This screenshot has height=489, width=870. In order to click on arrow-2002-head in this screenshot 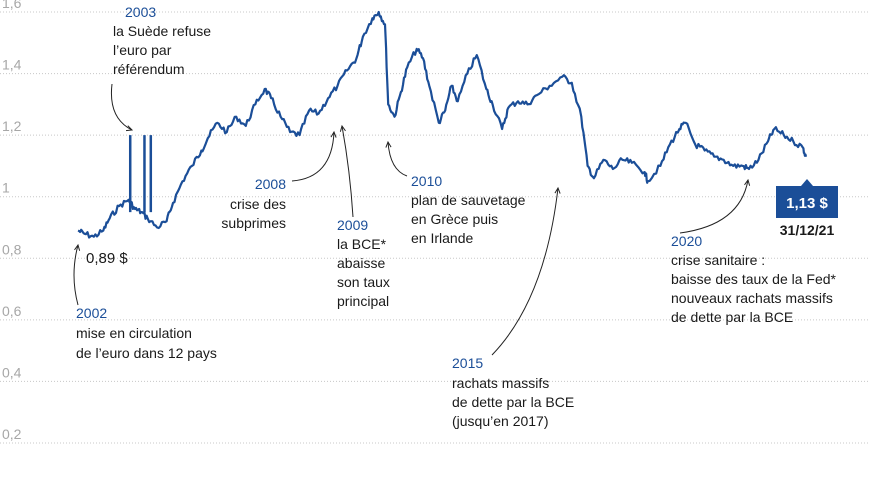, I will do `click(77, 247)`.